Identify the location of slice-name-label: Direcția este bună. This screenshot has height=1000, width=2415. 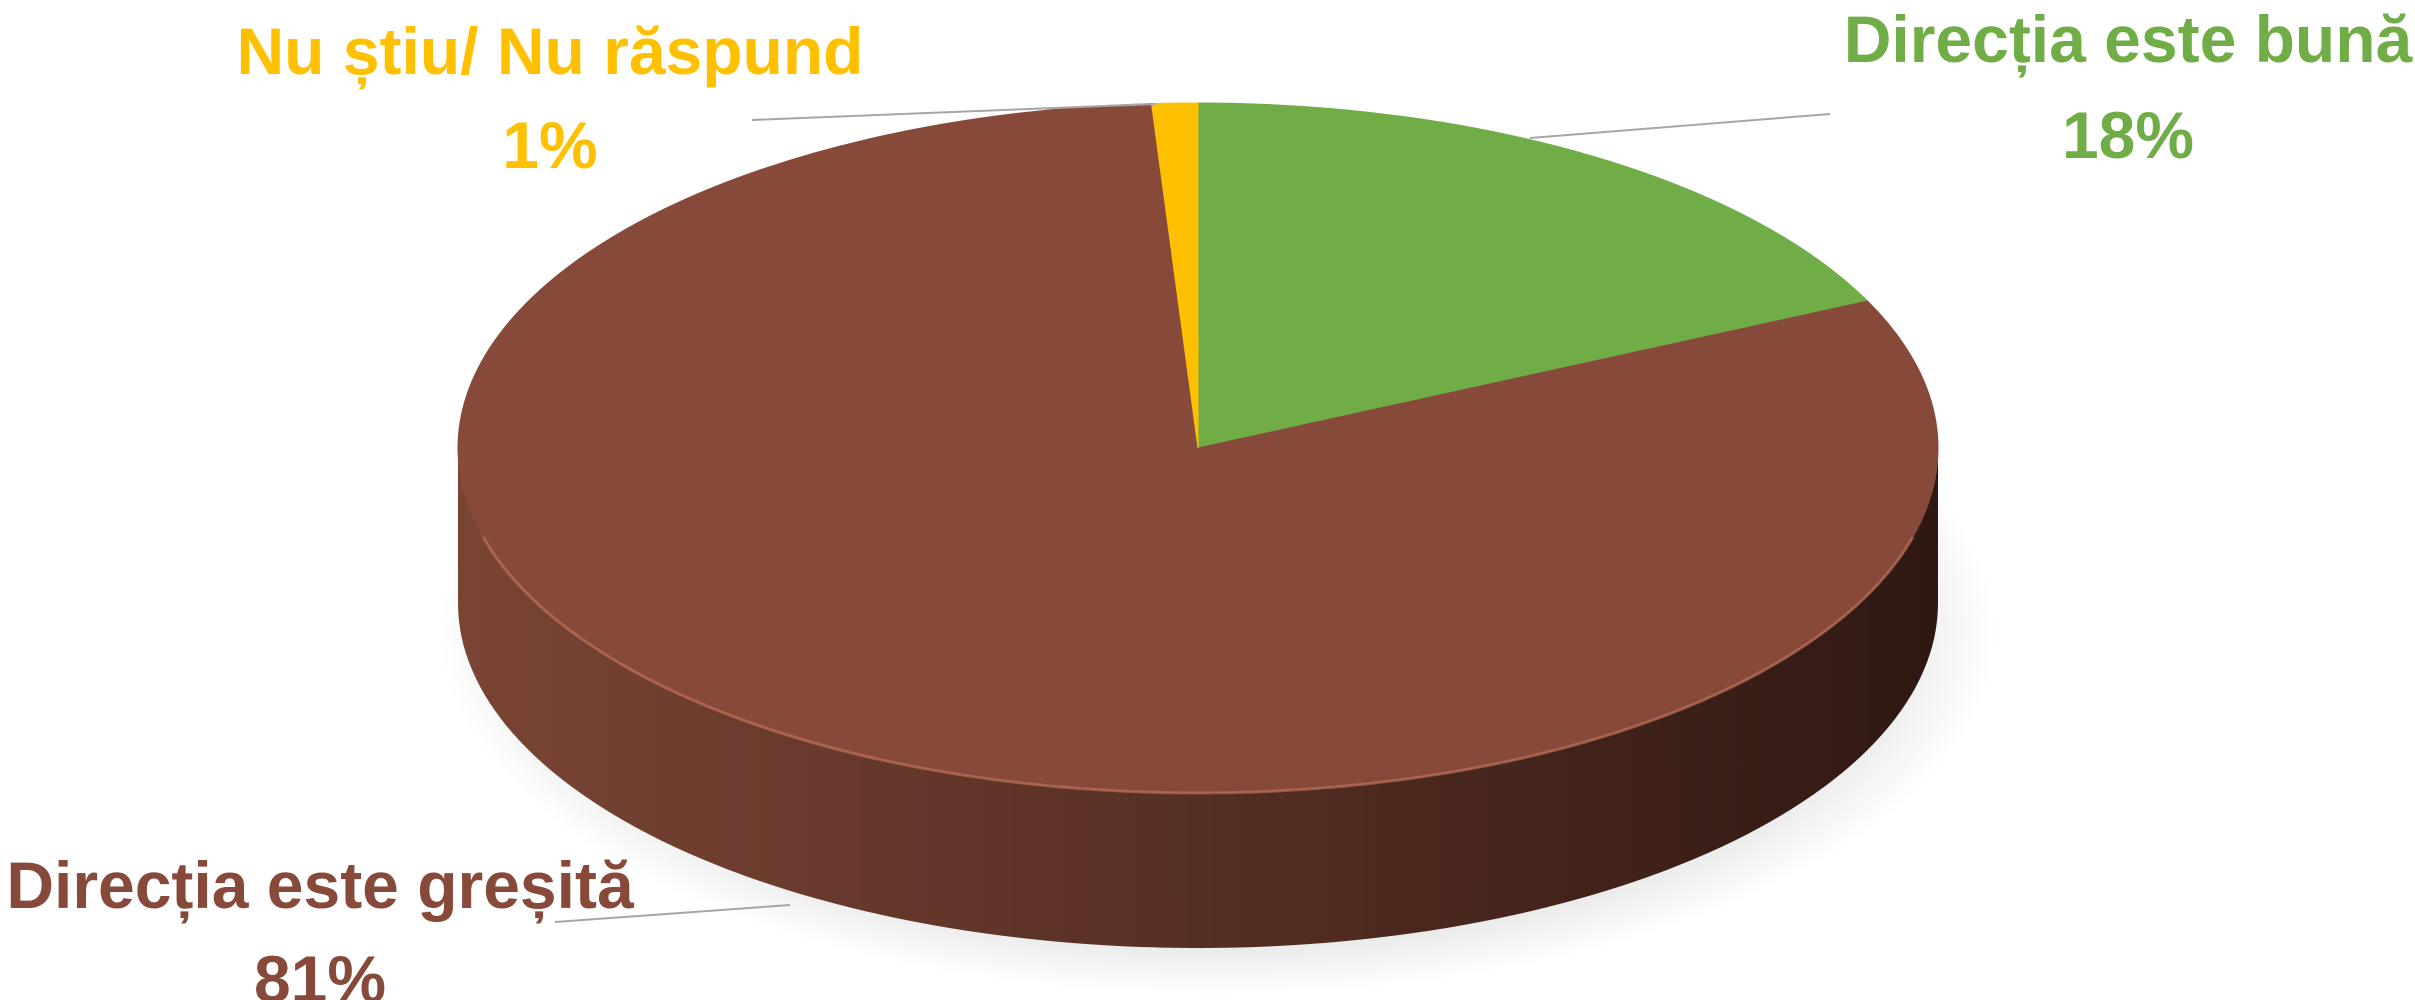
(2129, 40).